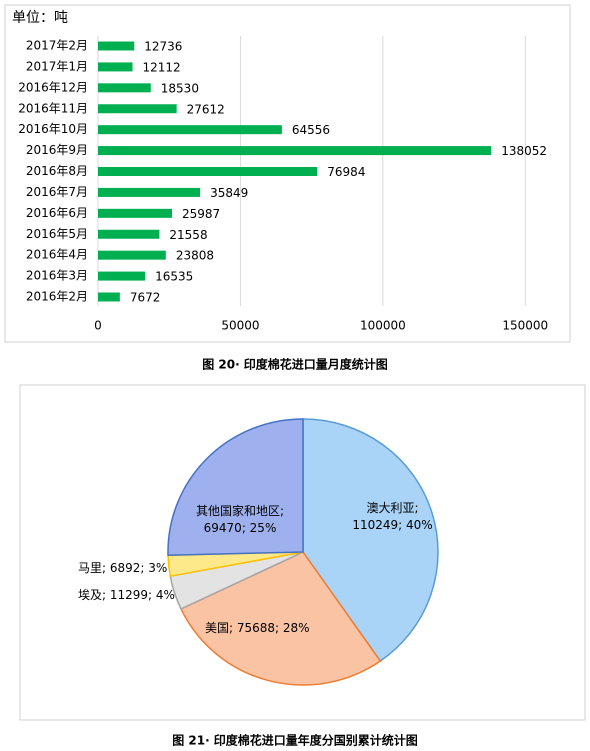 The height and width of the screenshot is (751, 590). Describe the element at coordinates (145, 298) in the screenshot. I see `value-label: 7672` at that location.